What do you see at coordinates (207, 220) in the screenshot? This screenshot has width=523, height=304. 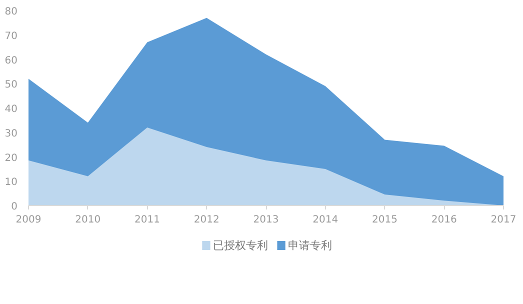 I see `x-tick-label: 2012` at bounding box center [207, 220].